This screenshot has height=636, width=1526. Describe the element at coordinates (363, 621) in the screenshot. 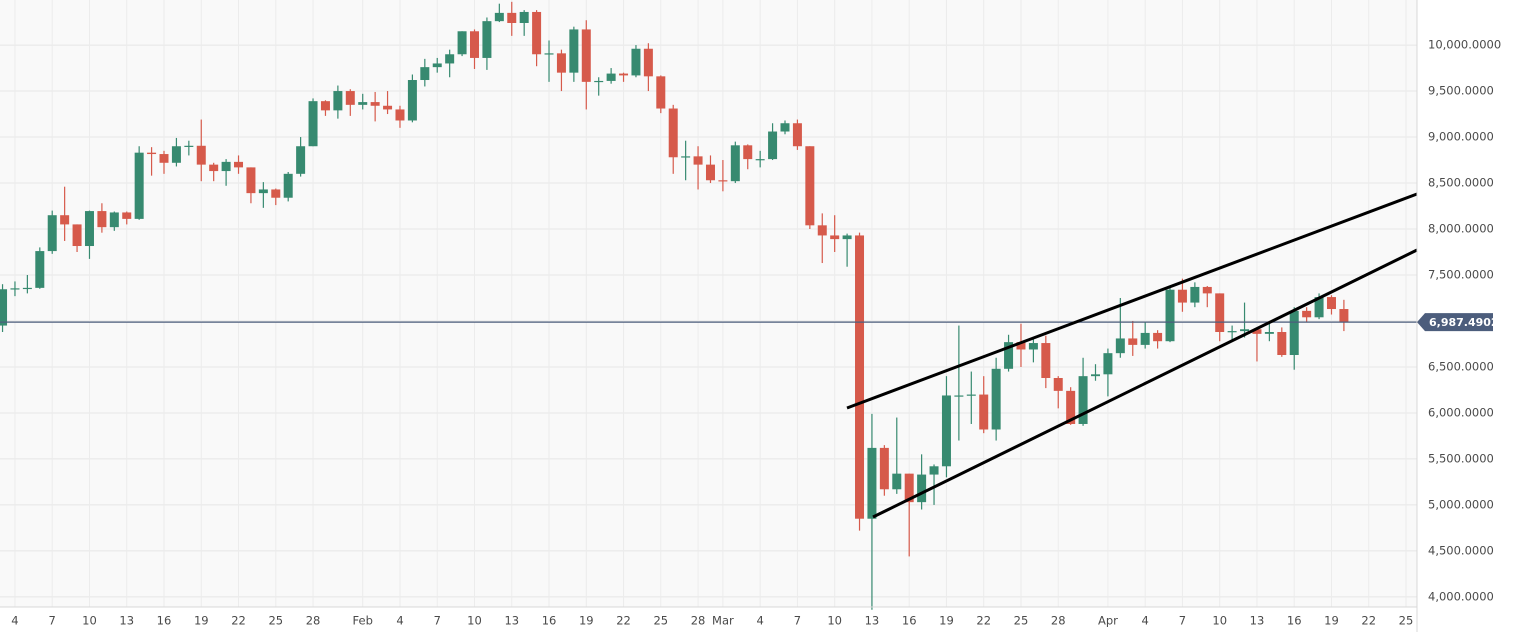

I see `x-tick-label: Feb` at that location.